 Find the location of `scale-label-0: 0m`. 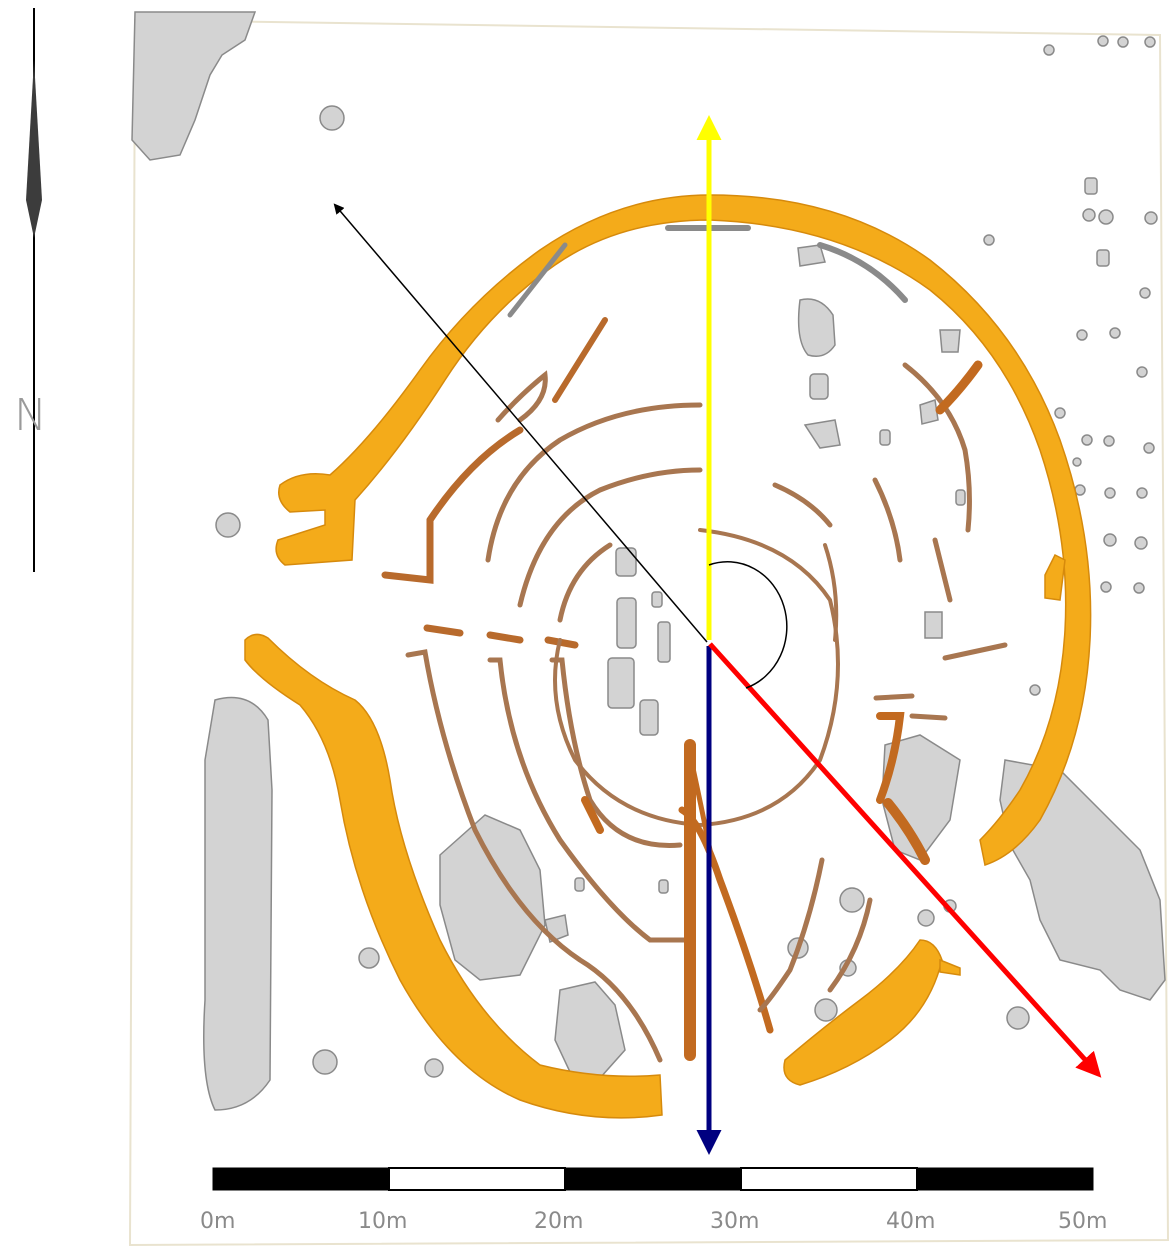

scale-label-0: 0m is located at coordinates (217, 1221).